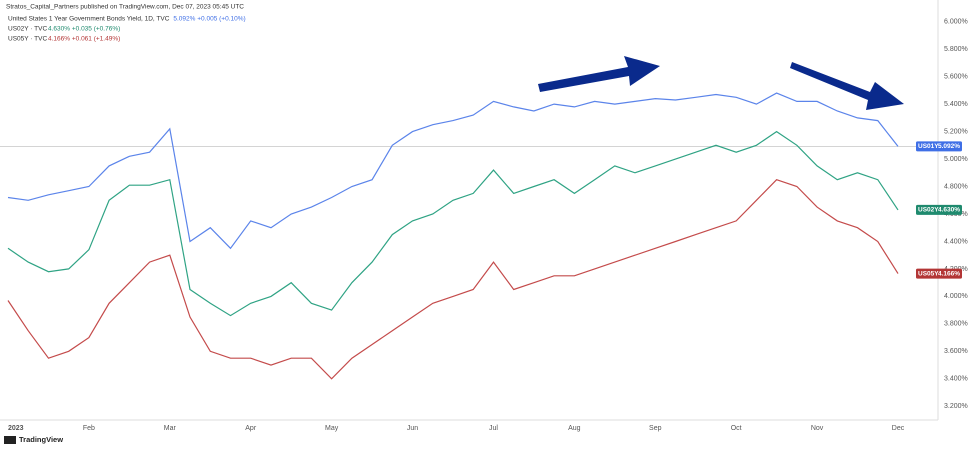 Image resolution: width=975 pixels, height=451 pixels. I want to click on y-tick-label: 5.800%, so click(956, 49).